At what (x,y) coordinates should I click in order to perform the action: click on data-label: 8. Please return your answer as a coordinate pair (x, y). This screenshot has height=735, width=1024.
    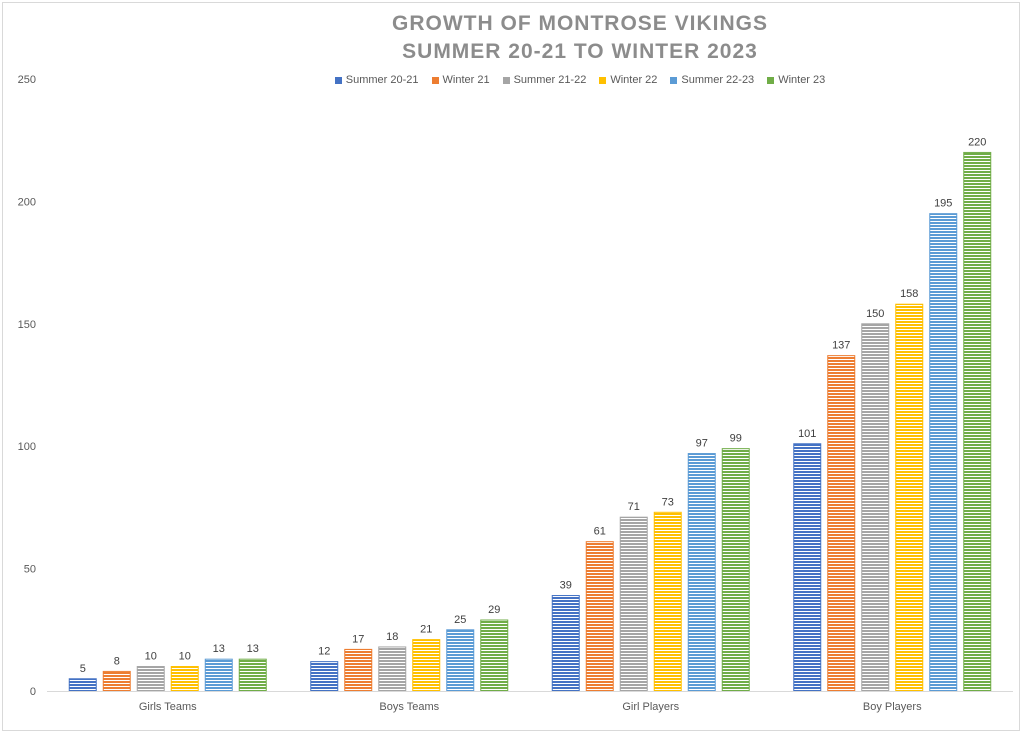
    Looking at the image, I should click on (117, 661).